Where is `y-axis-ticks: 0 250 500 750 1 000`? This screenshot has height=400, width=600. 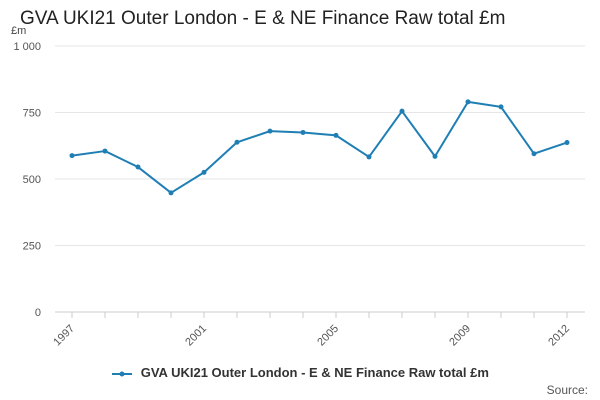 y-axis-ticks: 0 250 500 750 1 000 is located at coordinates (27, 180).